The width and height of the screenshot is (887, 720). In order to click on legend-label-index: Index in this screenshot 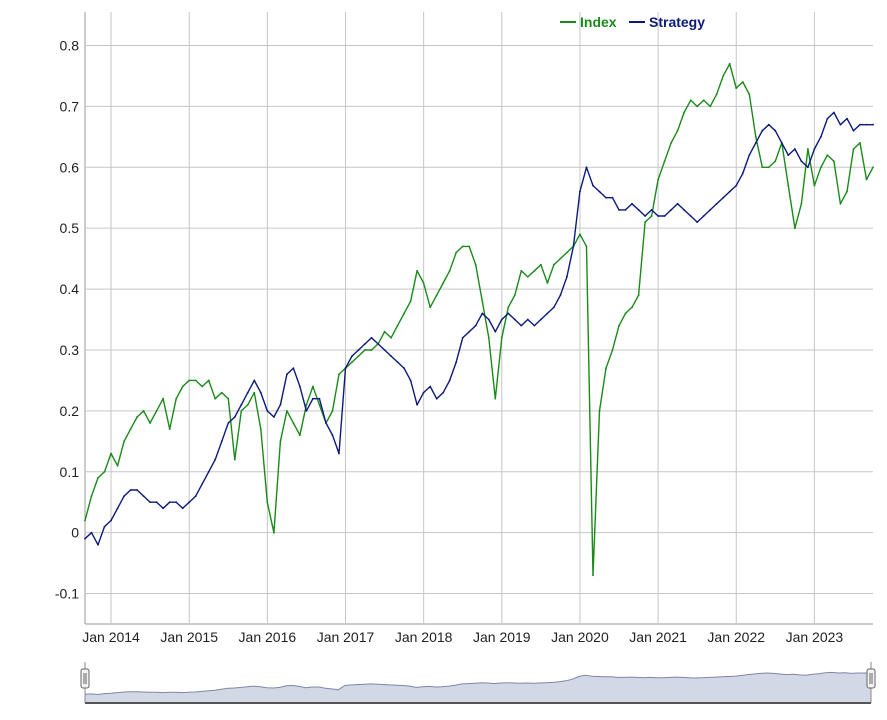, I will do `click(598, 22)`.